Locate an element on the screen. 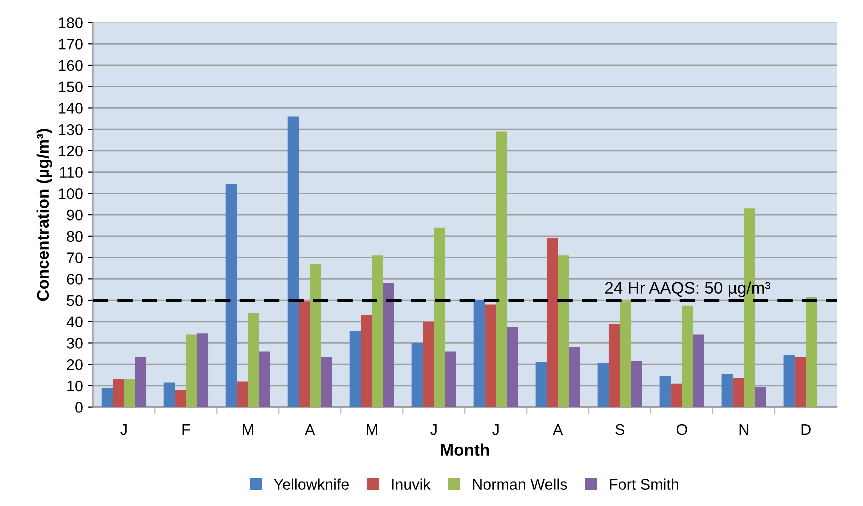 The height and width of the screenshot is (506, 863). y-tick-label: 120 is located at coordinates (71, 151).